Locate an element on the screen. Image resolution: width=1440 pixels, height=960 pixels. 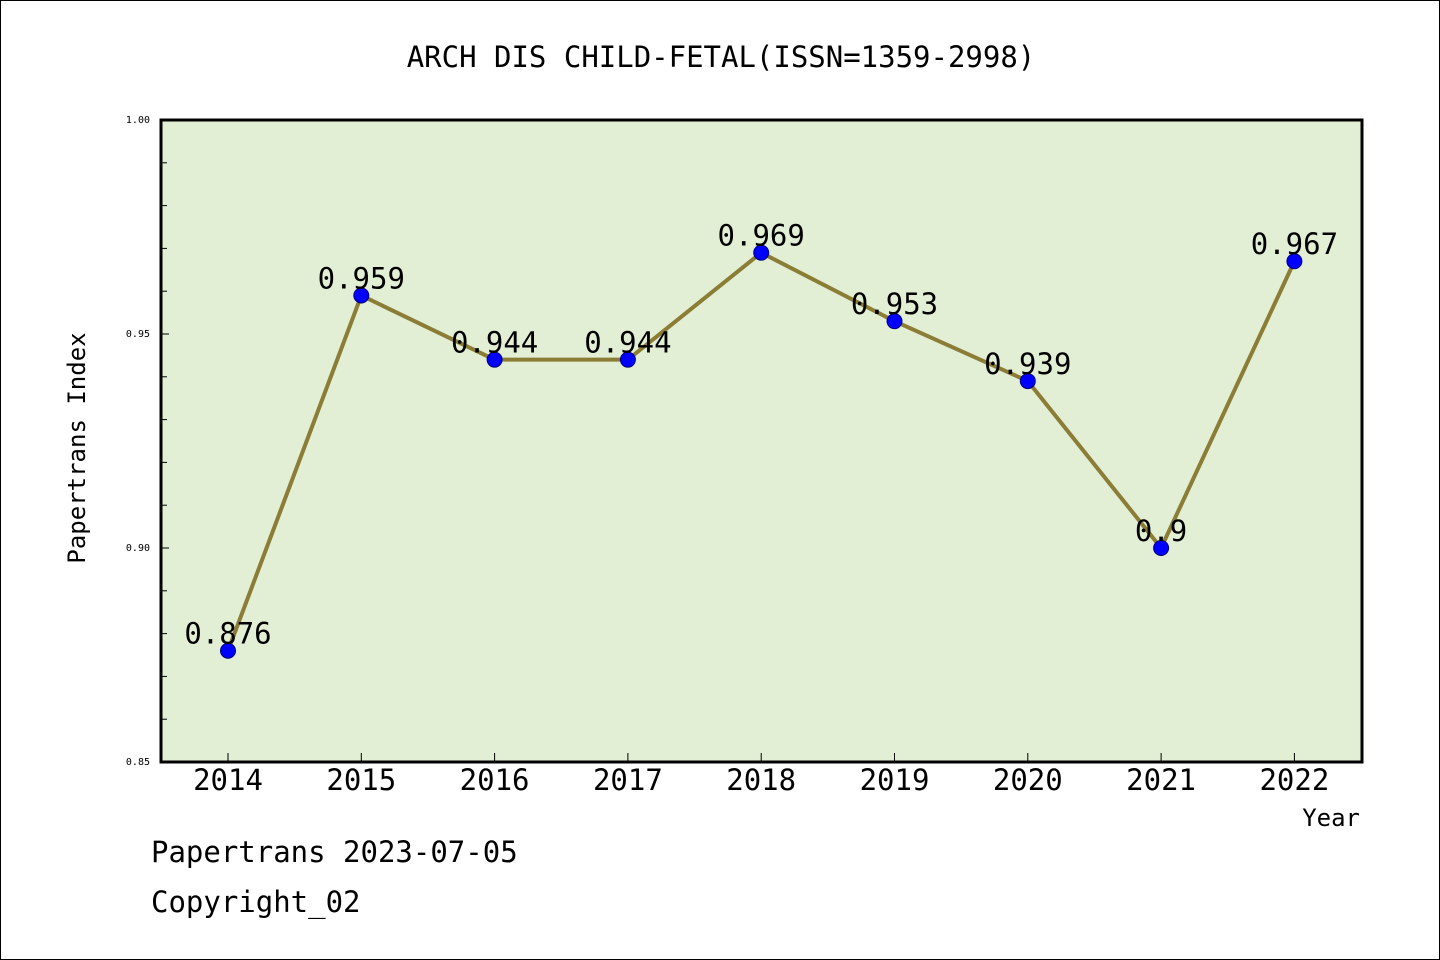
data-label-2022: 0.967 is located at coordinates (1294, 244).